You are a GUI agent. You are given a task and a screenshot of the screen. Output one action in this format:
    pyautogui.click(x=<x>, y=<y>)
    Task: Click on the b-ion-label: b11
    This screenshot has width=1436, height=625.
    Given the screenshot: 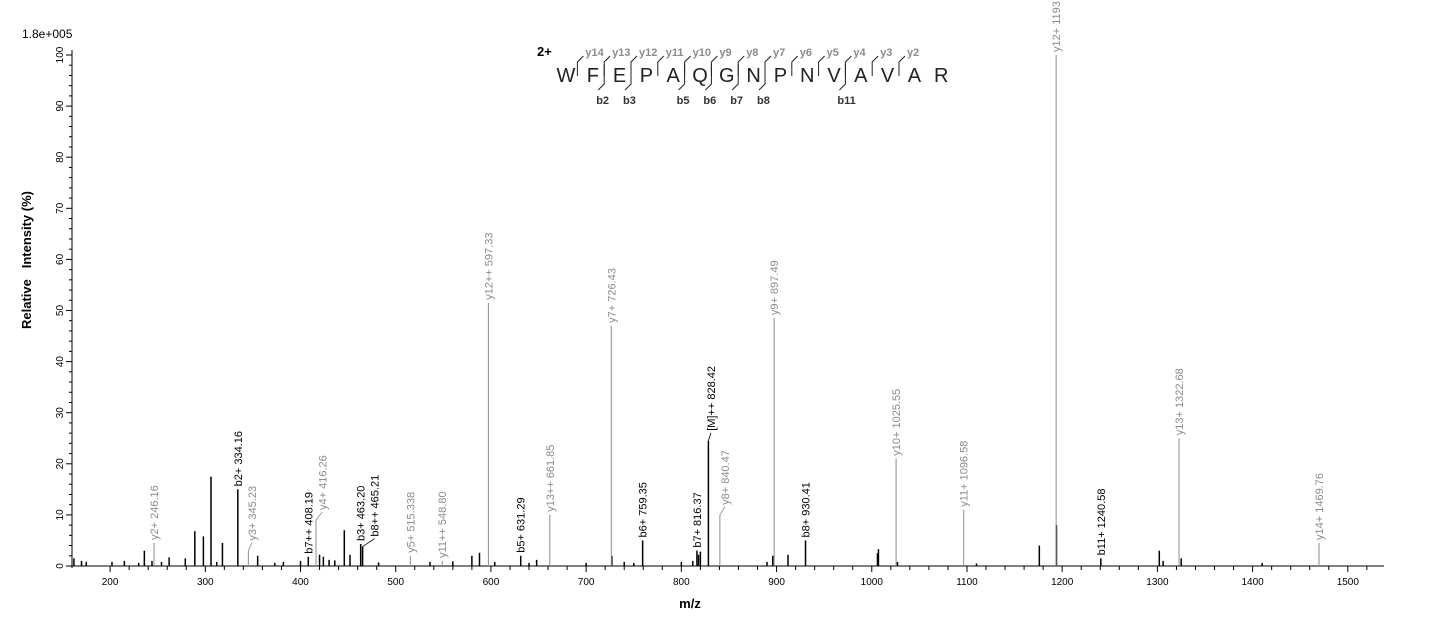 What is the action you would take?
    pyautogui.click(x=846, y=101)
    